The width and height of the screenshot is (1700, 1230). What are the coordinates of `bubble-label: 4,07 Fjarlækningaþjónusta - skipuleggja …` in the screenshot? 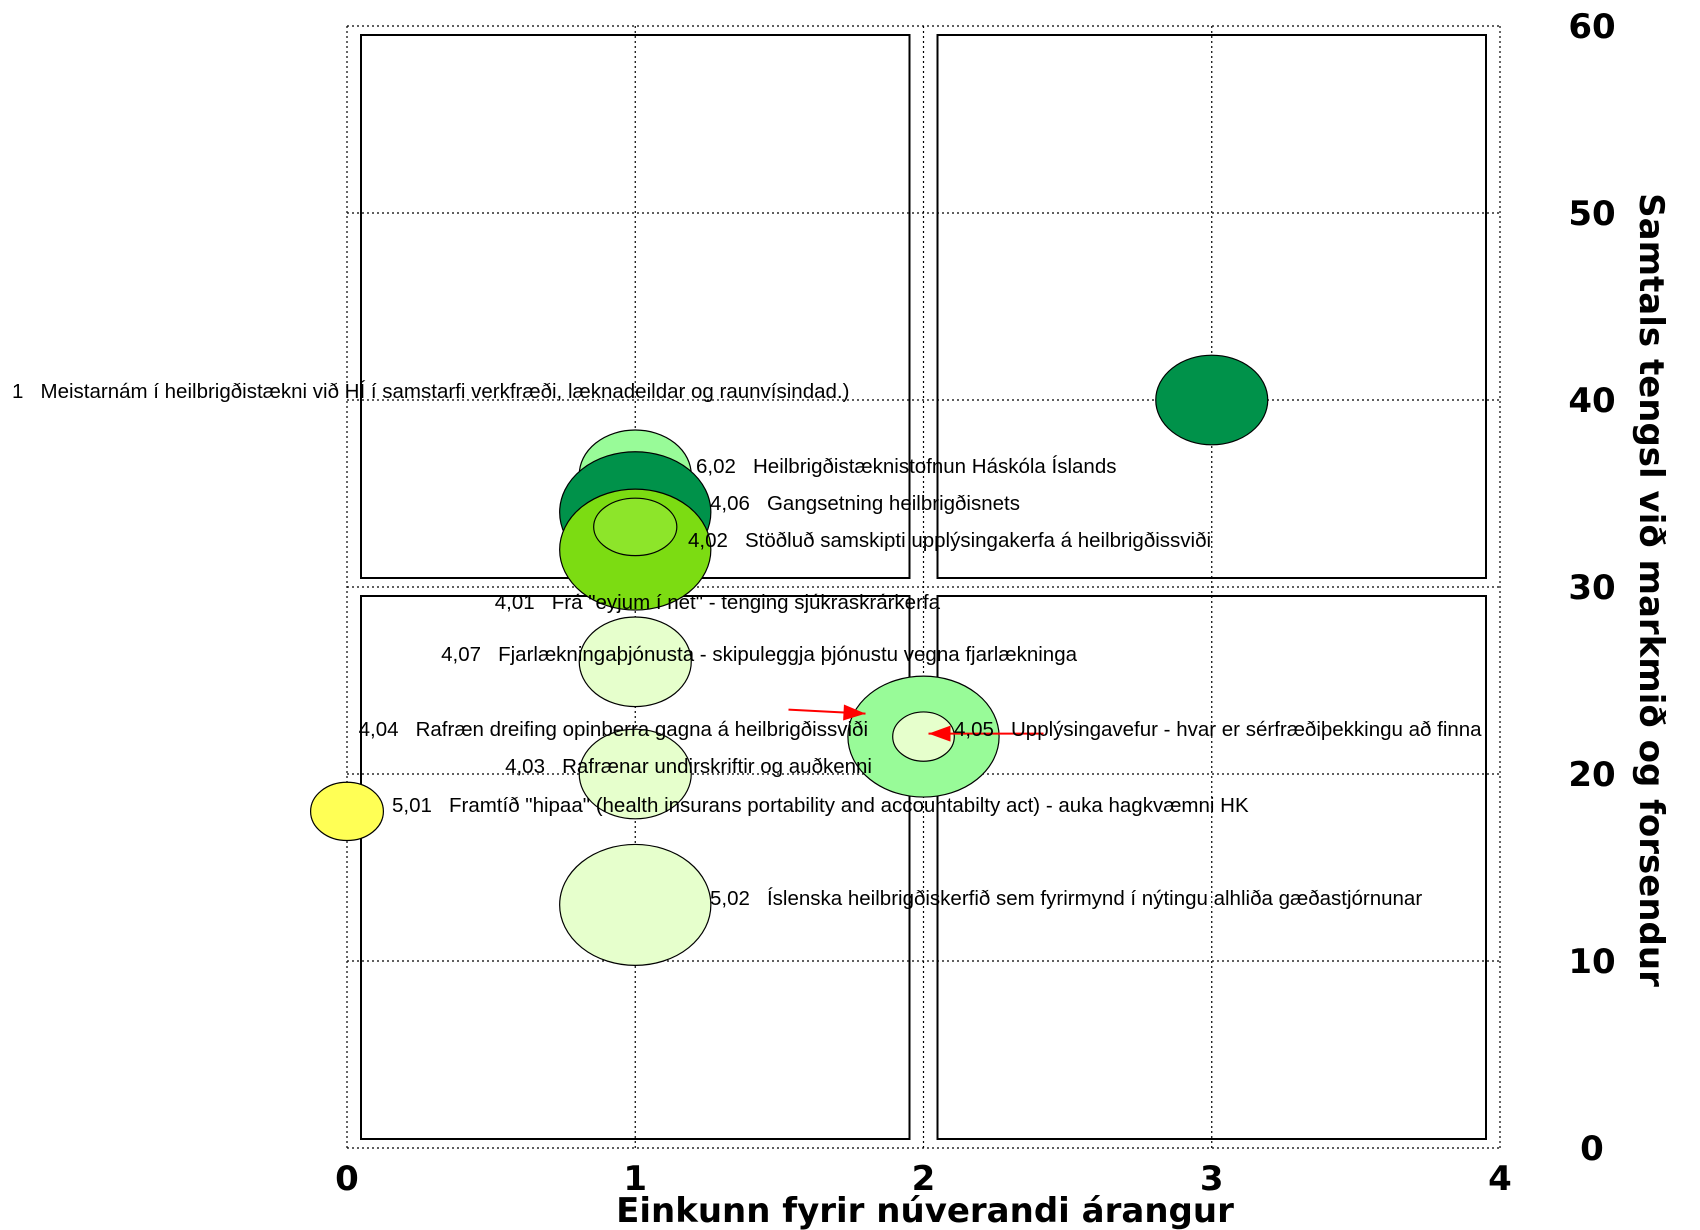 It's located at (759, 654).